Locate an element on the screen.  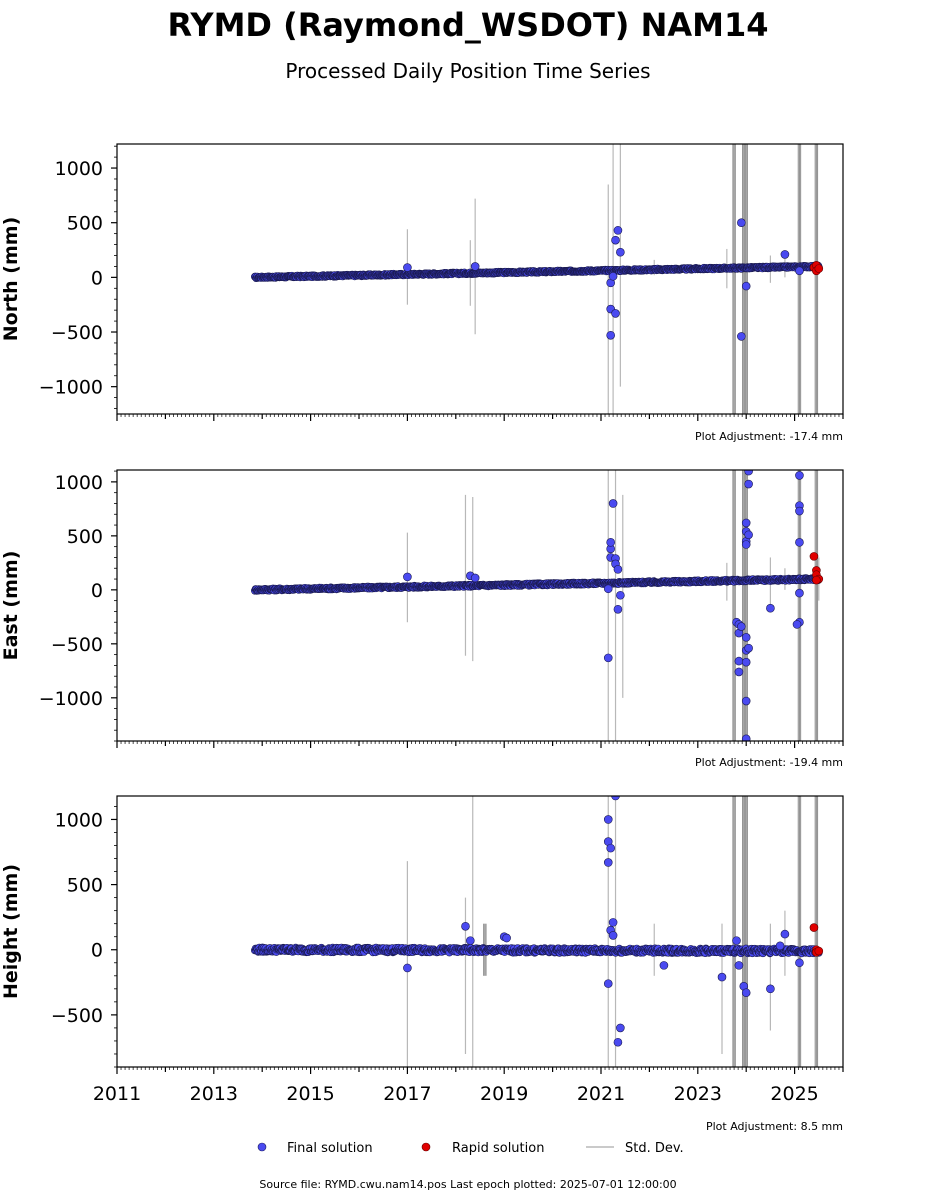
legend-rapid-marker is located at coordinates (426, 1147).